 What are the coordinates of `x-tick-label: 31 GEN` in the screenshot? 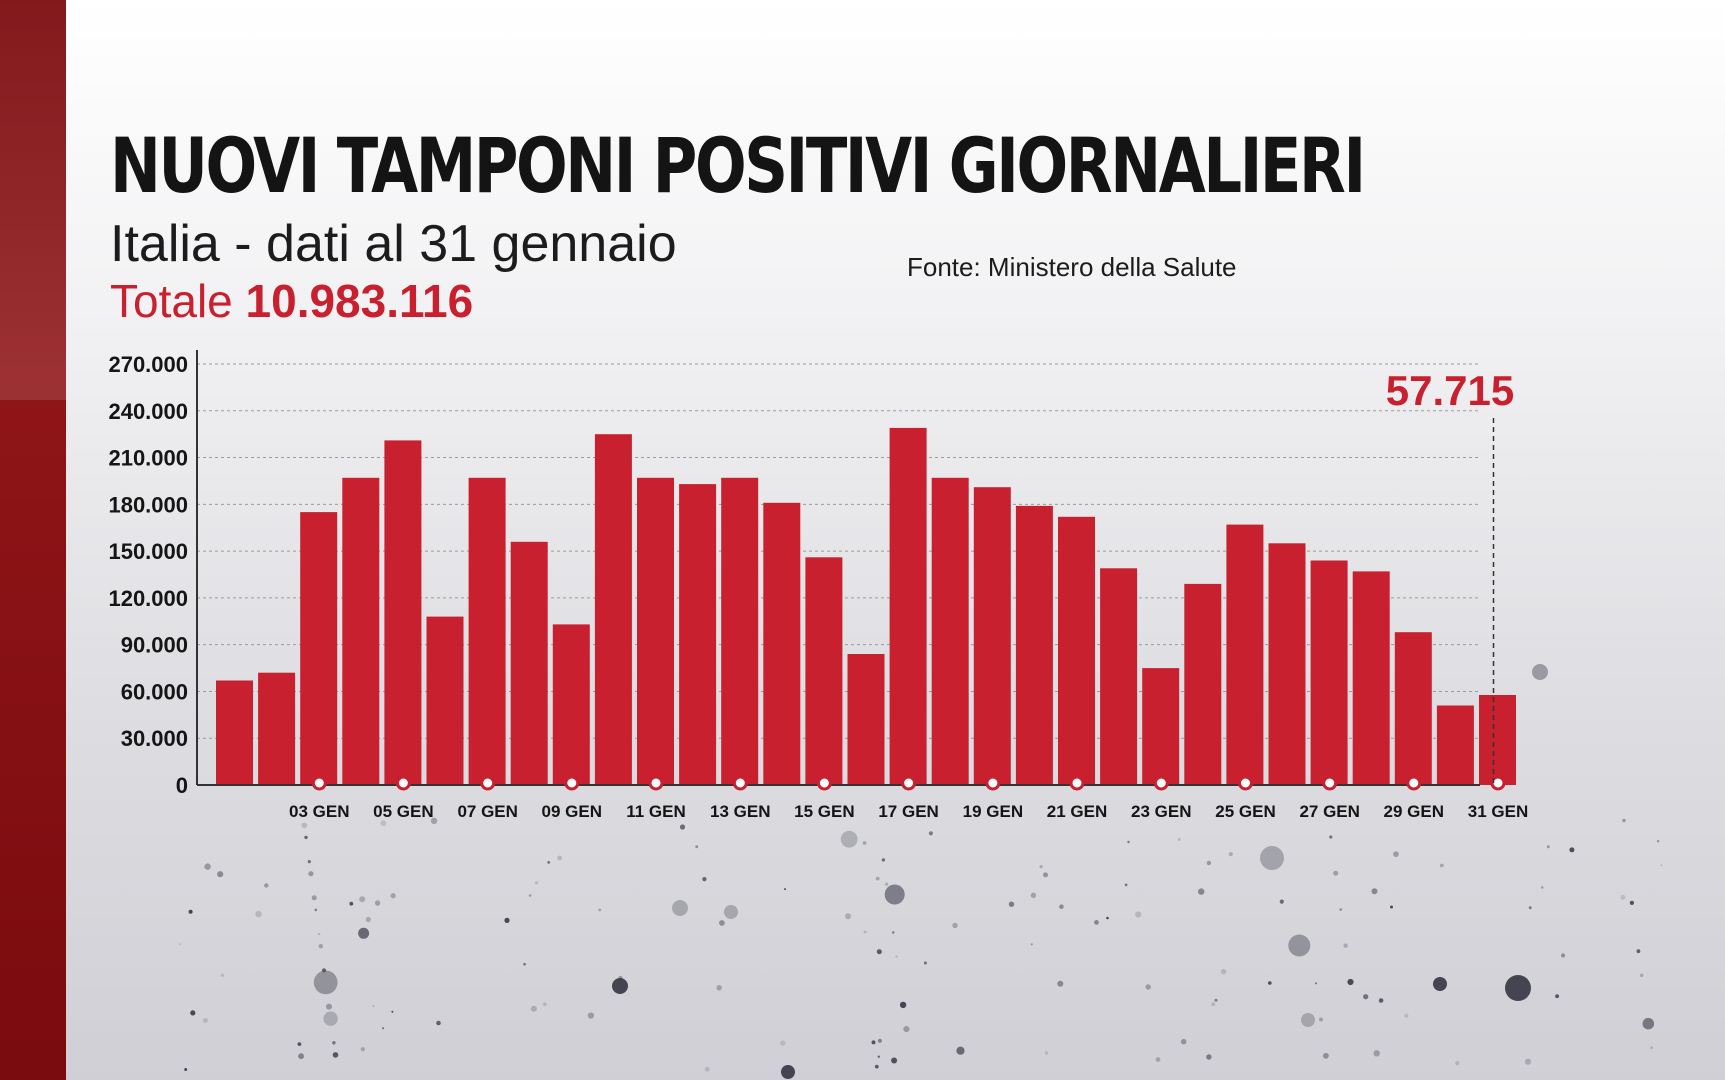 It's located at (1498, 811).